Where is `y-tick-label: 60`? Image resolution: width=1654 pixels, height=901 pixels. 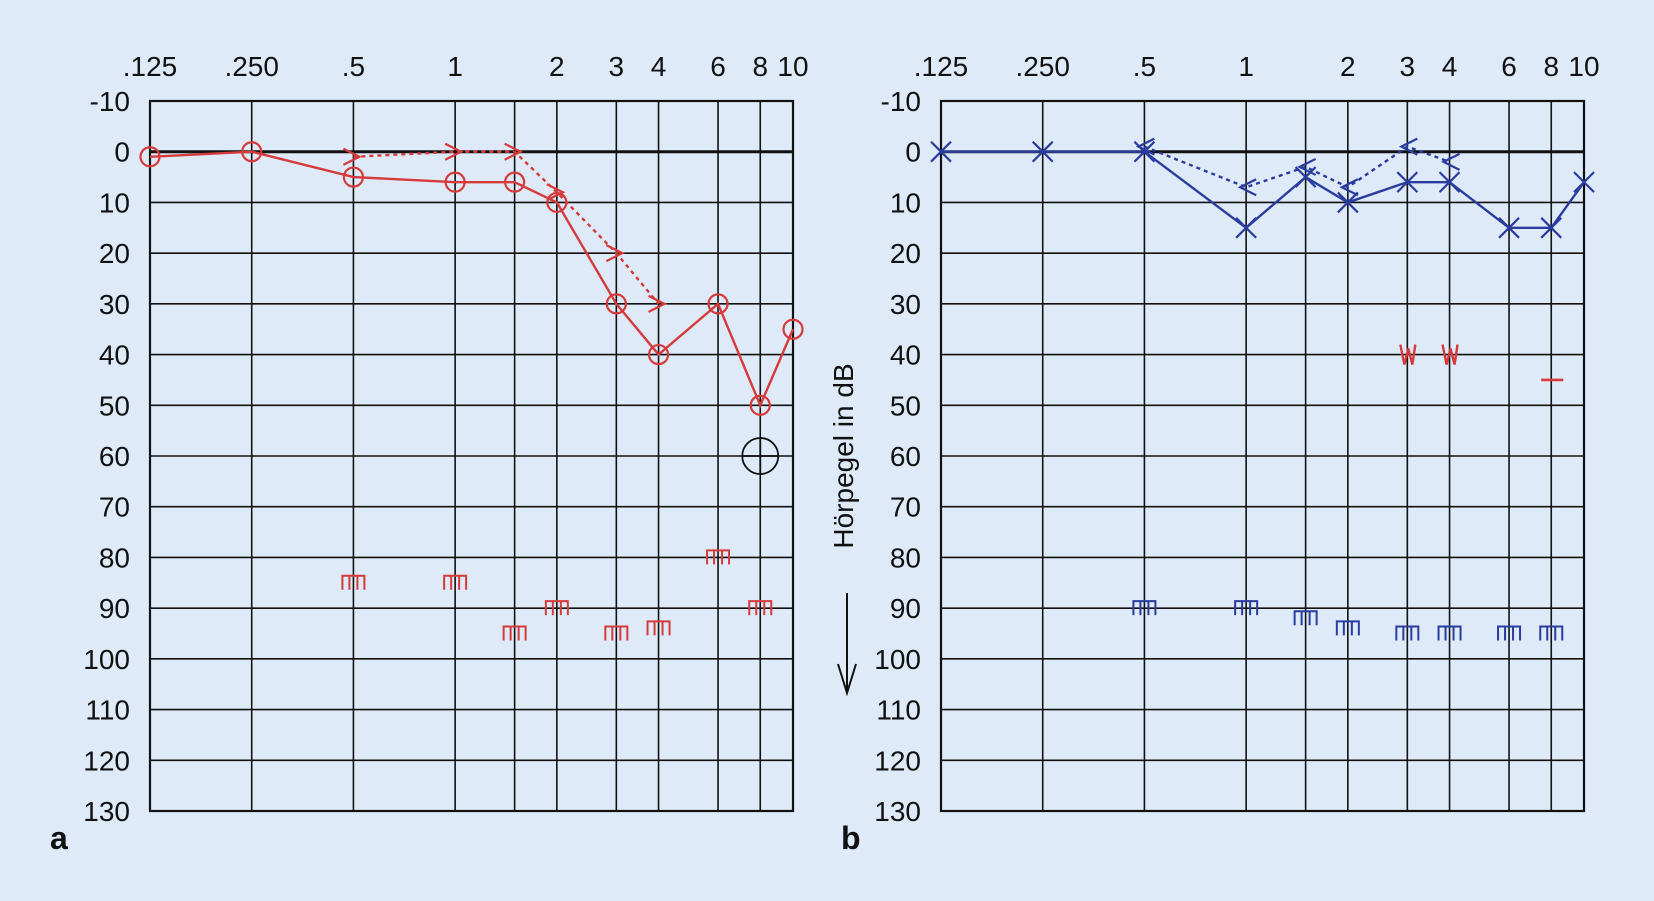 y-tick-label: 60 is located at coordinates (114, 456).